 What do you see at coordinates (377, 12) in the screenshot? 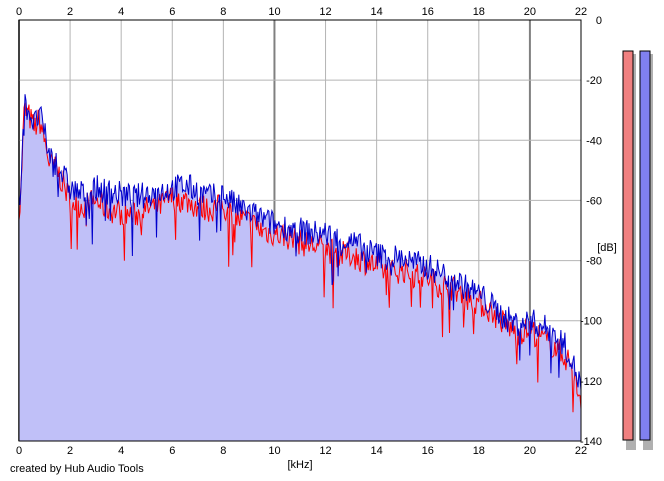
I see `x-tick-label-top: 14` at bounding box center [377, 12].